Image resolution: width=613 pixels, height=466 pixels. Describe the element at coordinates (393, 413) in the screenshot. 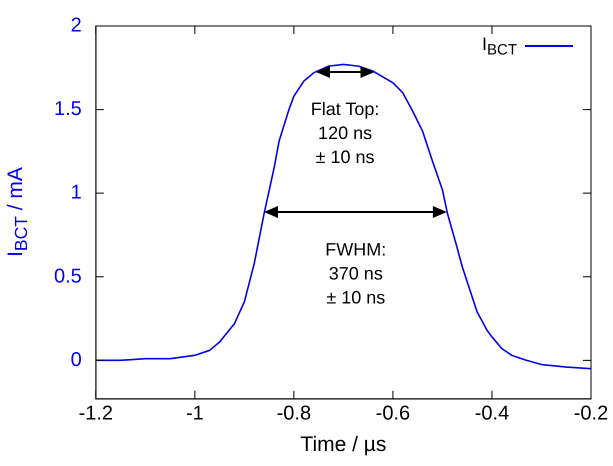

I see `x-tick-label: -0.6` at that location.